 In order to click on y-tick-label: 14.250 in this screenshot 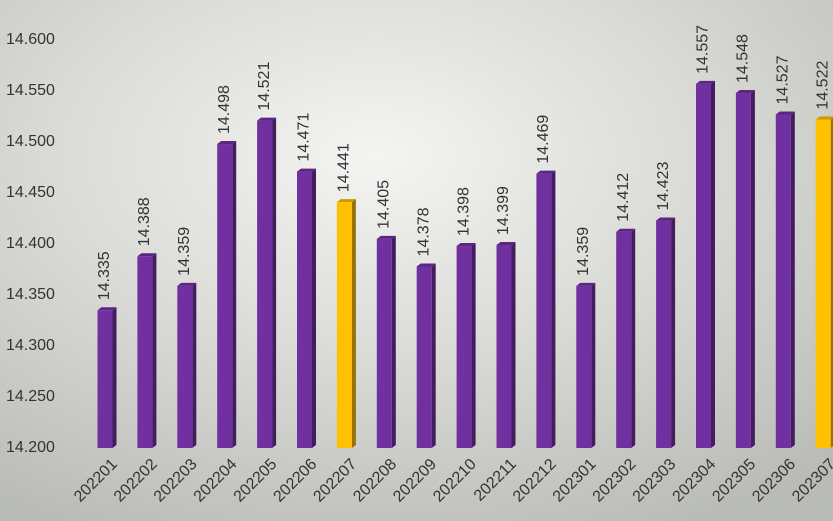, I will do `click(30, 396)`.